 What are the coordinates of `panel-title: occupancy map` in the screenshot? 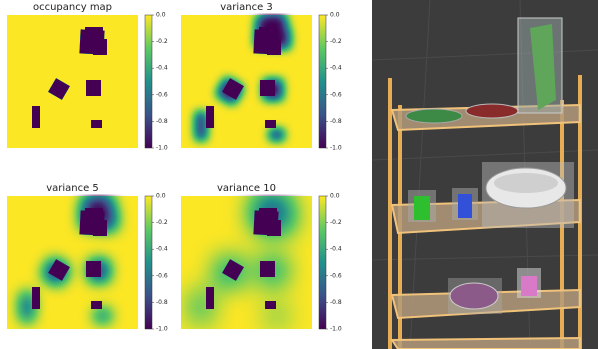 It's located at (72, 7).